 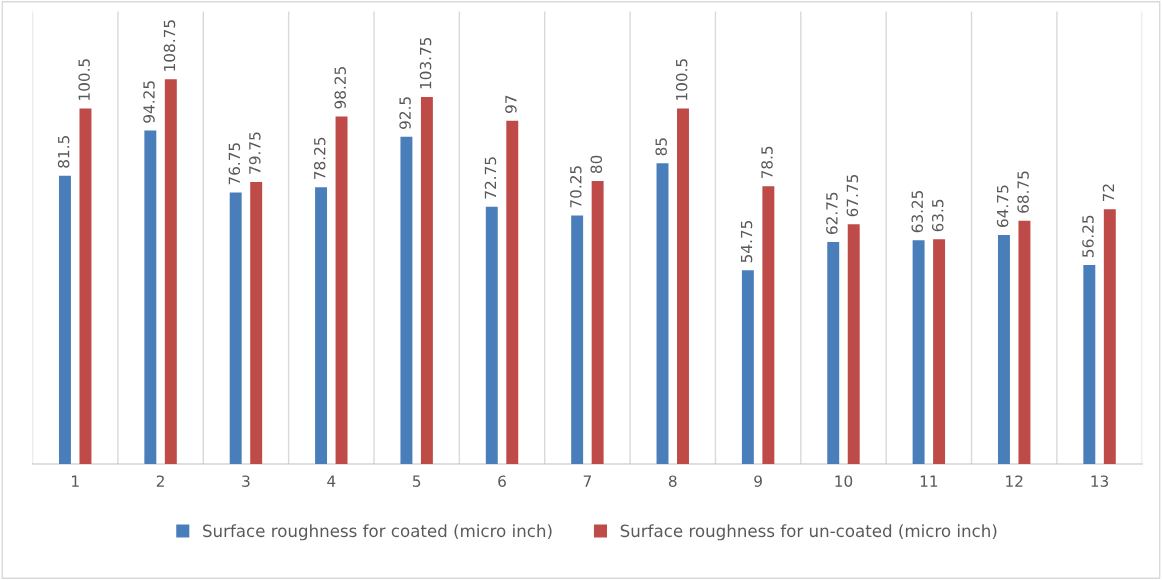 I want to click on x-tick-label: 12, so click(x=1014, y=481).